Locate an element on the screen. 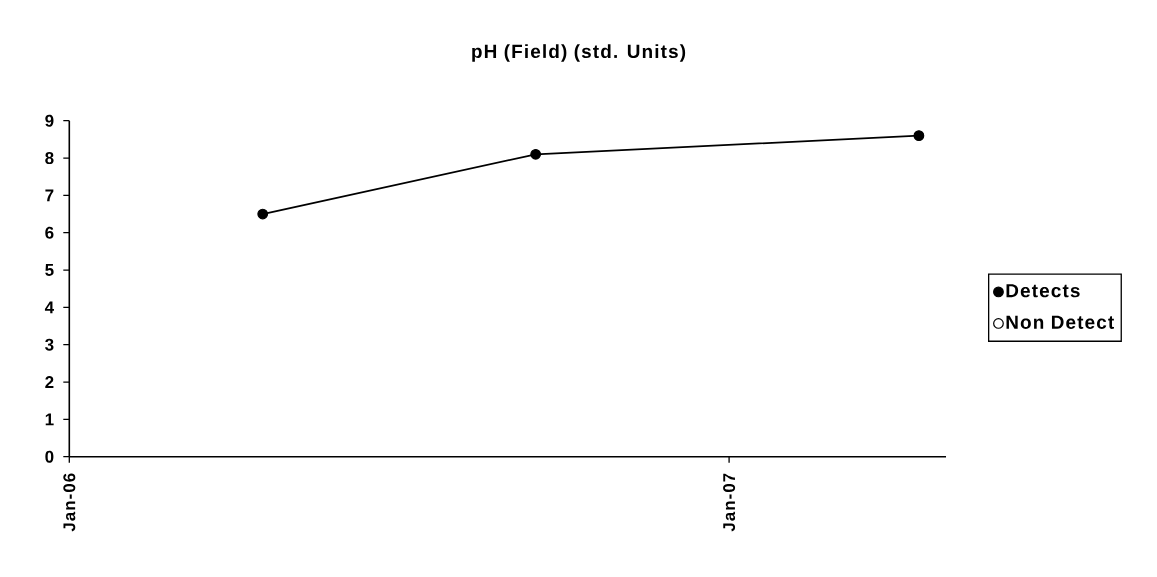 The height and width of the screenshot is (577, 1157). y-tick-label: 0 is located at coordinates (49, 456).